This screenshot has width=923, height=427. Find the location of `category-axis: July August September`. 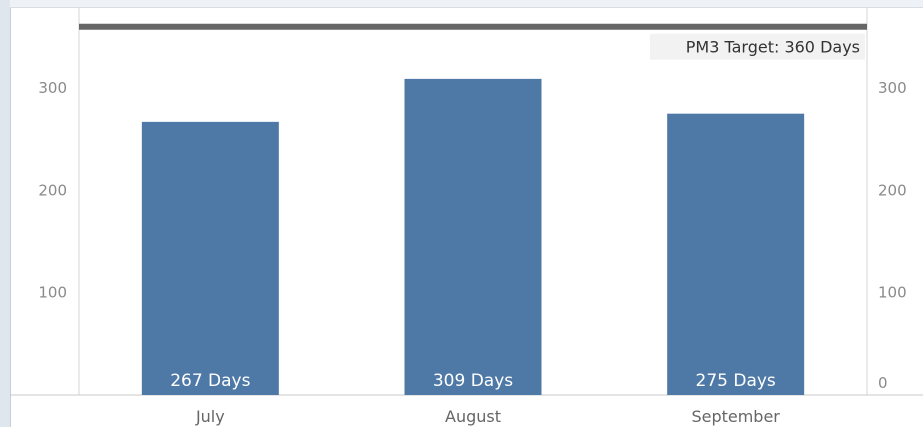

category-axis: July August September is located at coordinates (487, 416).